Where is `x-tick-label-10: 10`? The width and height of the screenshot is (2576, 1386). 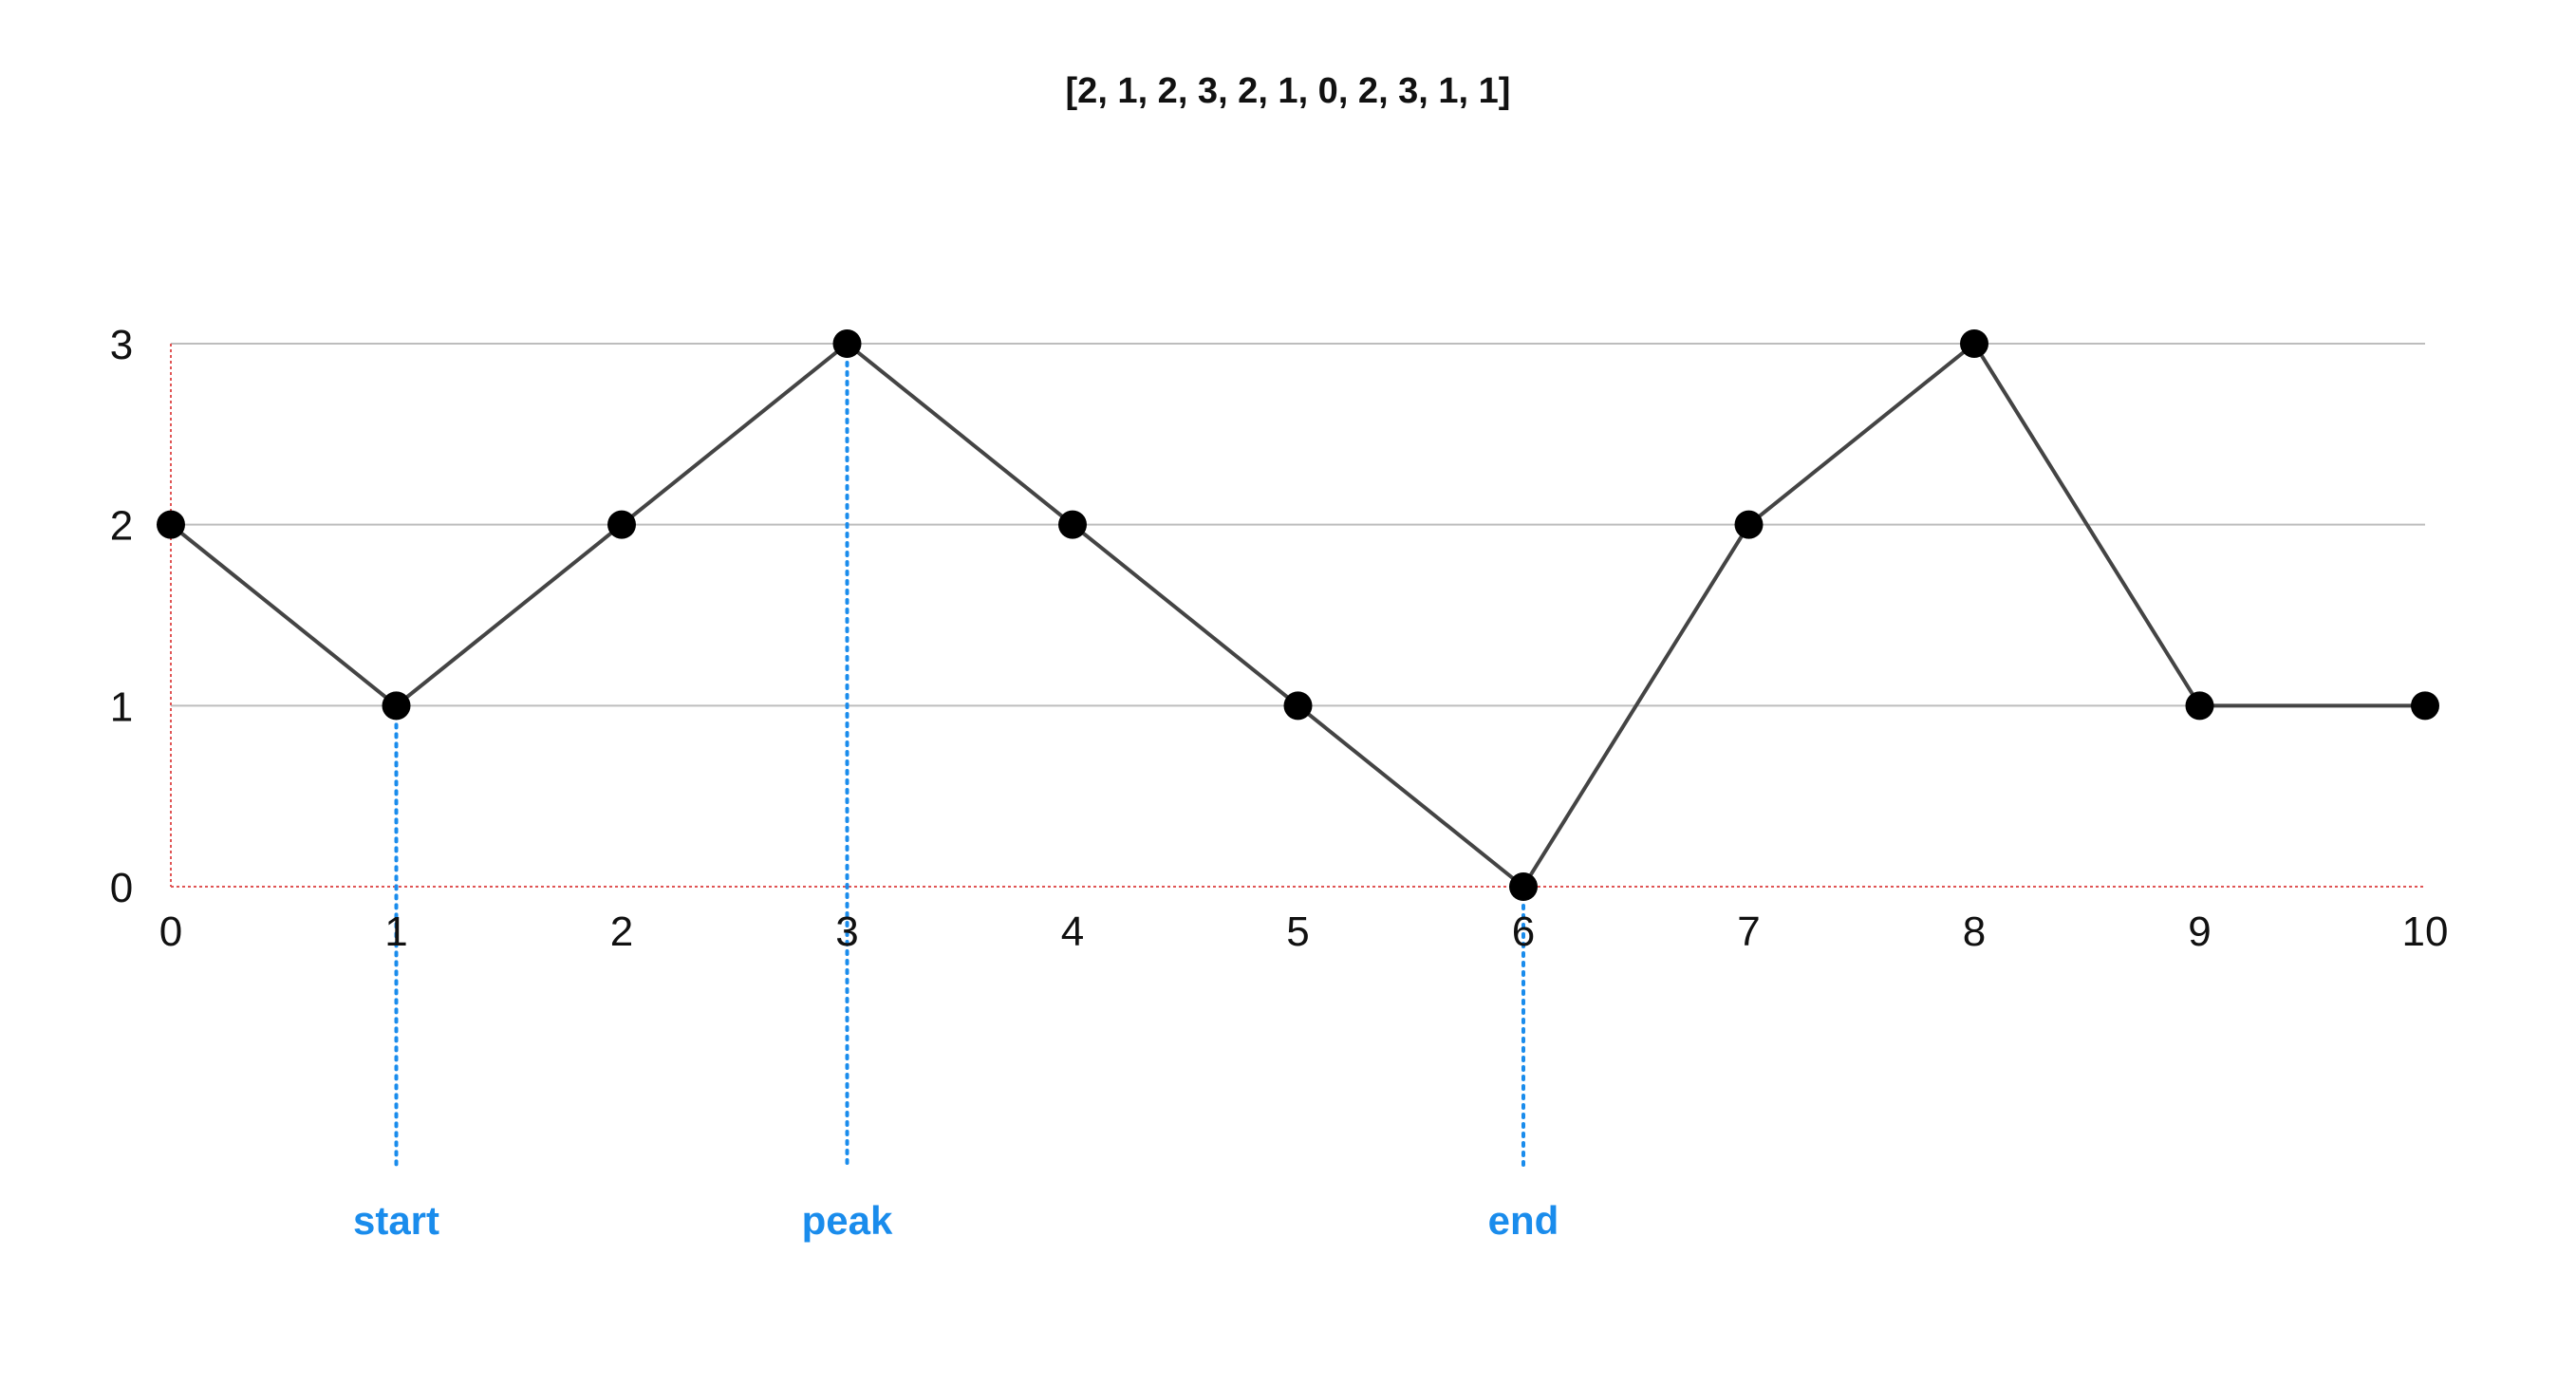
x-tick-label-10: 10 is located at coordinates (2425, 931).